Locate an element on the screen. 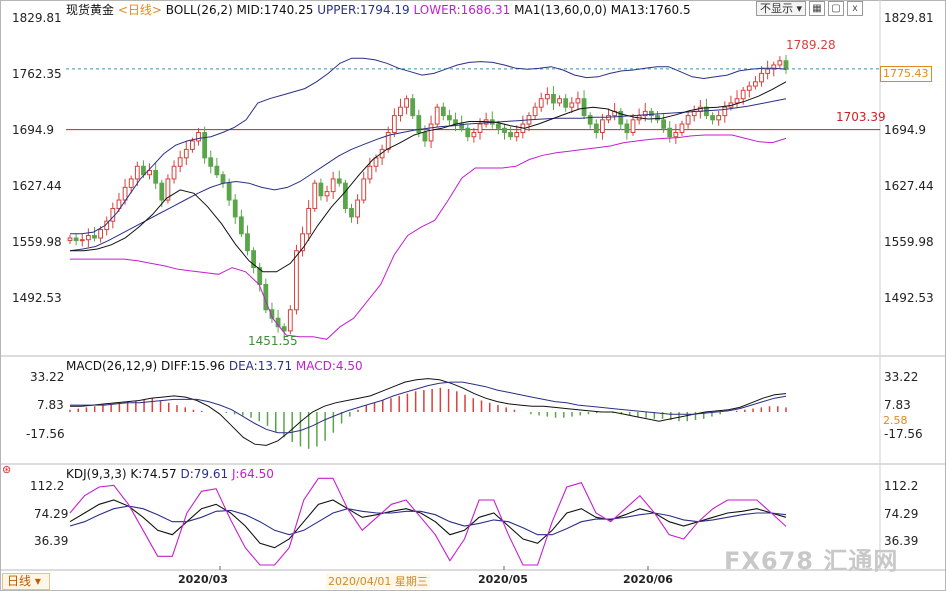 This screenshot has height=591, width=946. restore-icon: ▢ is located at coordinates (836, 8).